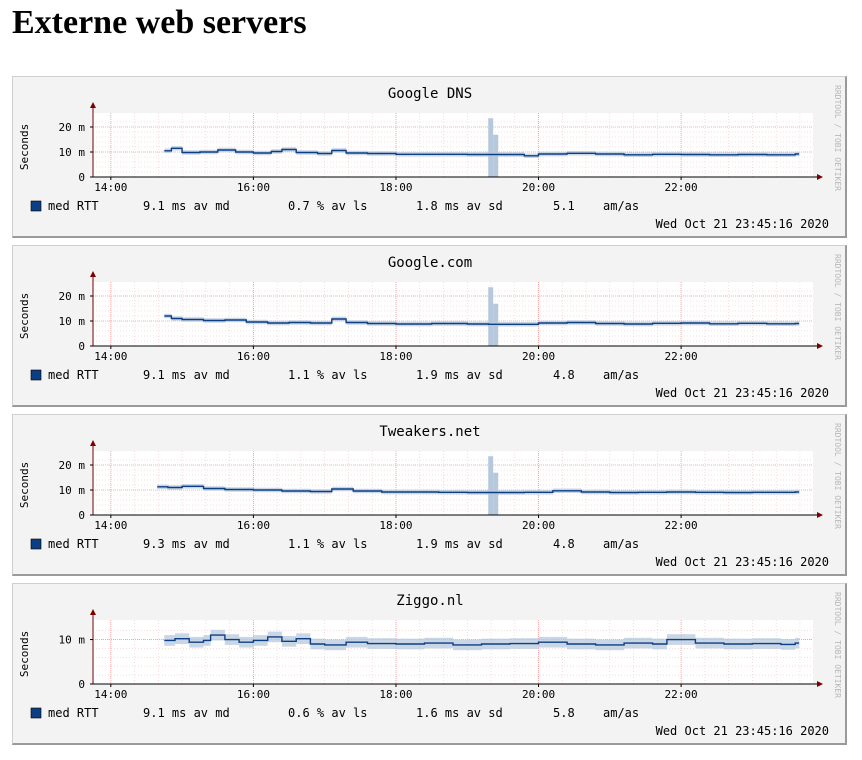  I want to click on chart-title: Google DNS, so click(430, 94).